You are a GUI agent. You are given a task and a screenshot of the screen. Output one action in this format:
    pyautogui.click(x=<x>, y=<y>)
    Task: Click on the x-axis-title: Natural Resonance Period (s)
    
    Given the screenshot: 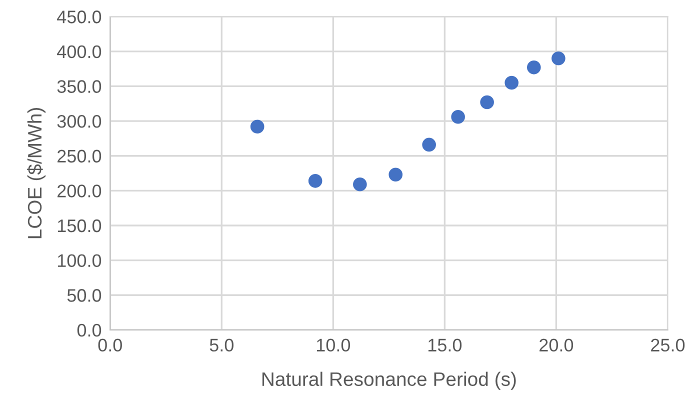 What is the action you would take?
    pyautogui.click(x=389, y=381)
    